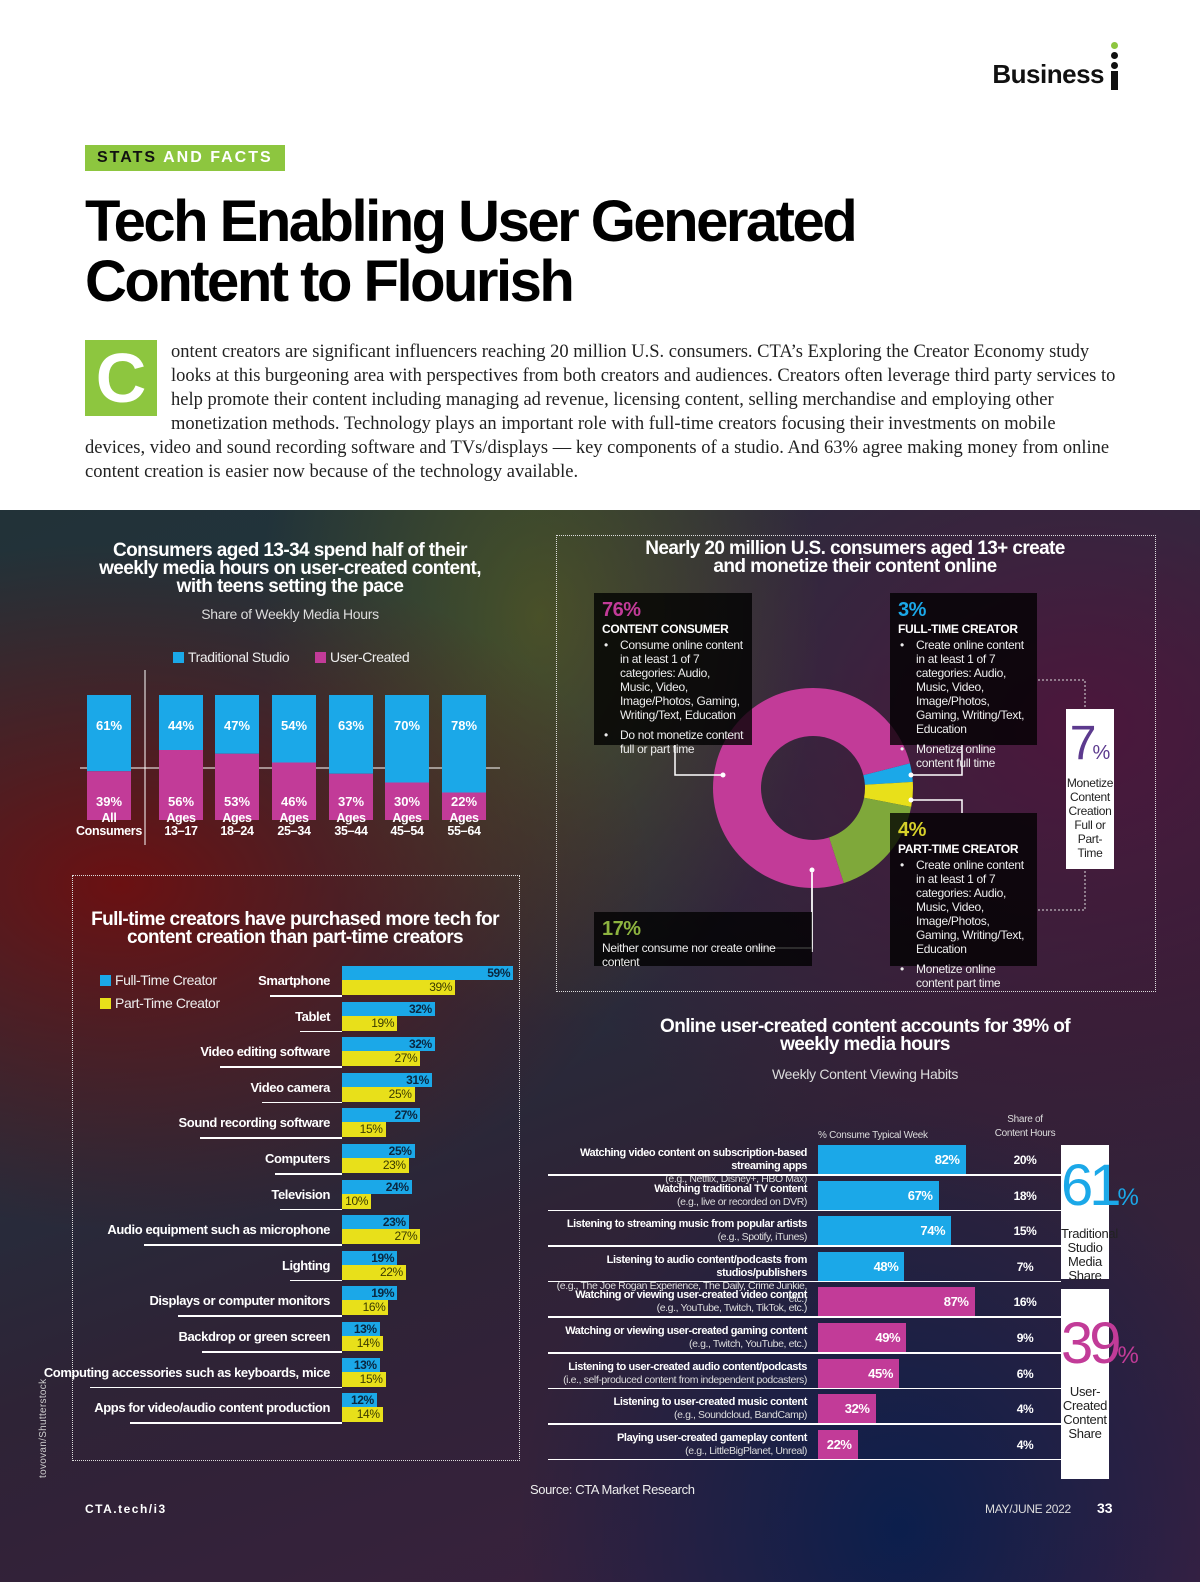 The height and width of the screenshot is (1582, 1200). What do you see at coordinates (621, 929) in the screenshot?
I see `neither-pct: 17%` at bounding box center [621, 929].